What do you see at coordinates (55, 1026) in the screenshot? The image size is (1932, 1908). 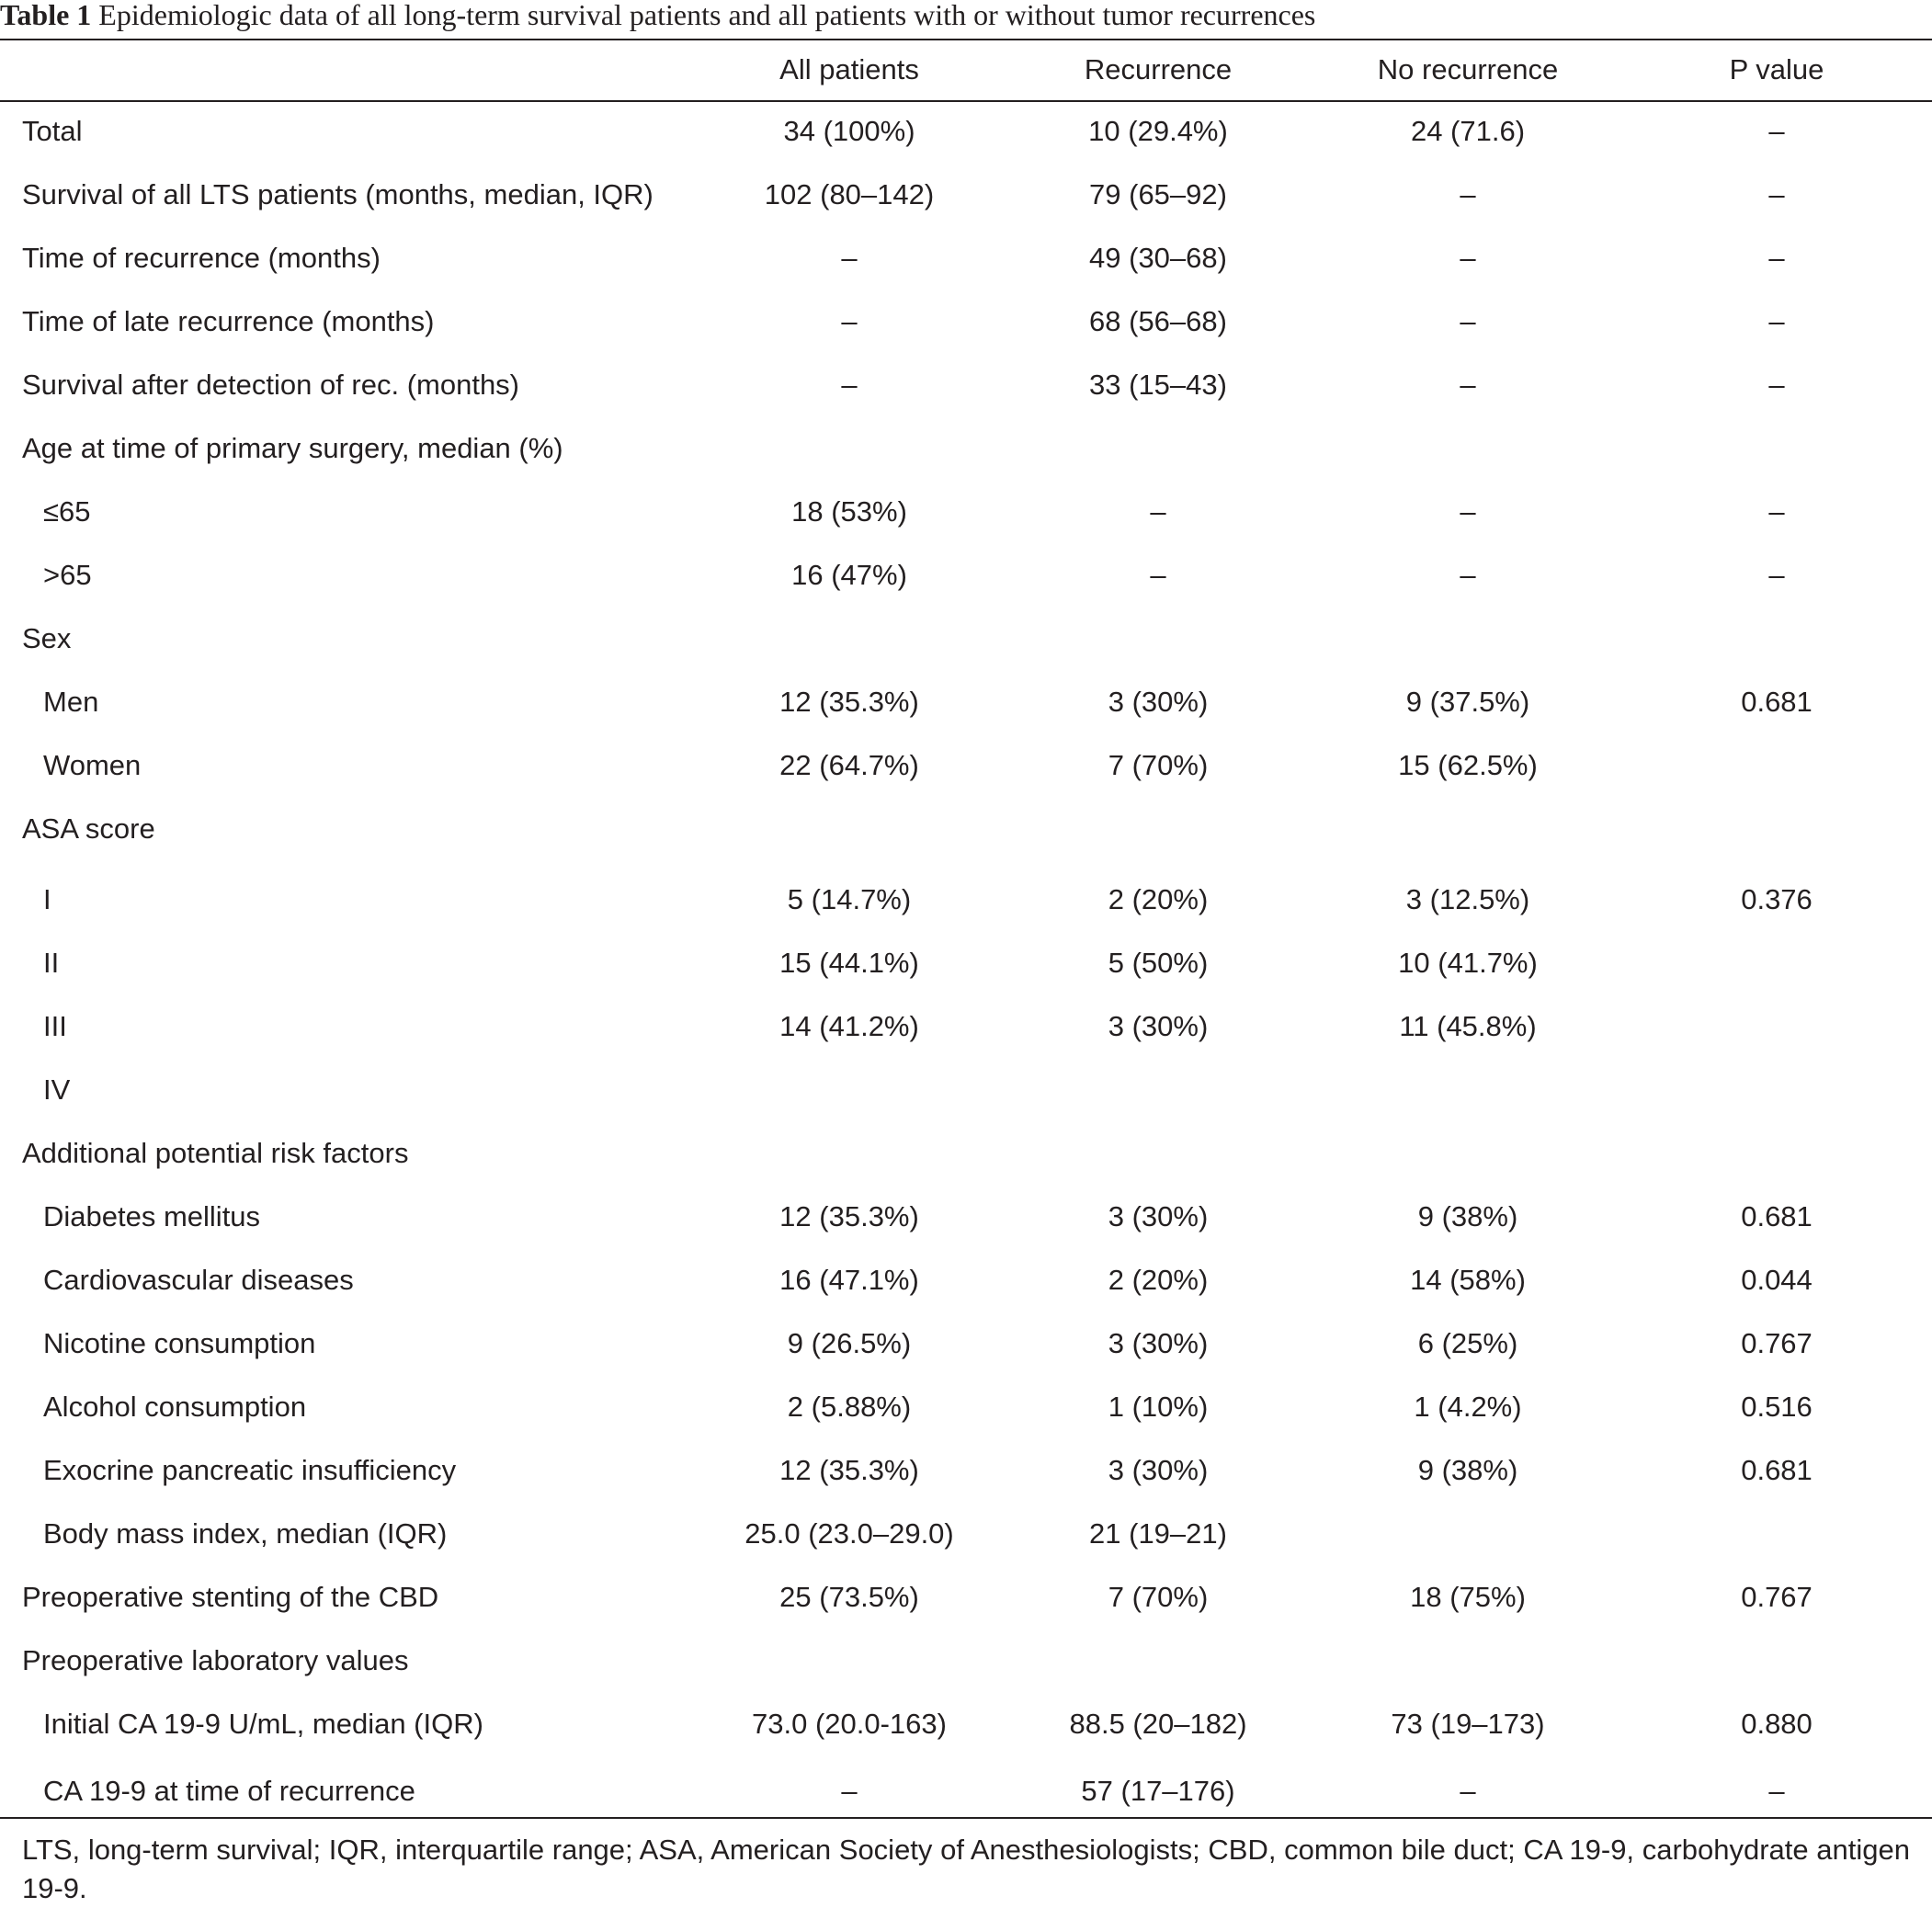 I see `row-label: III` at bounding box center [55, 1026].